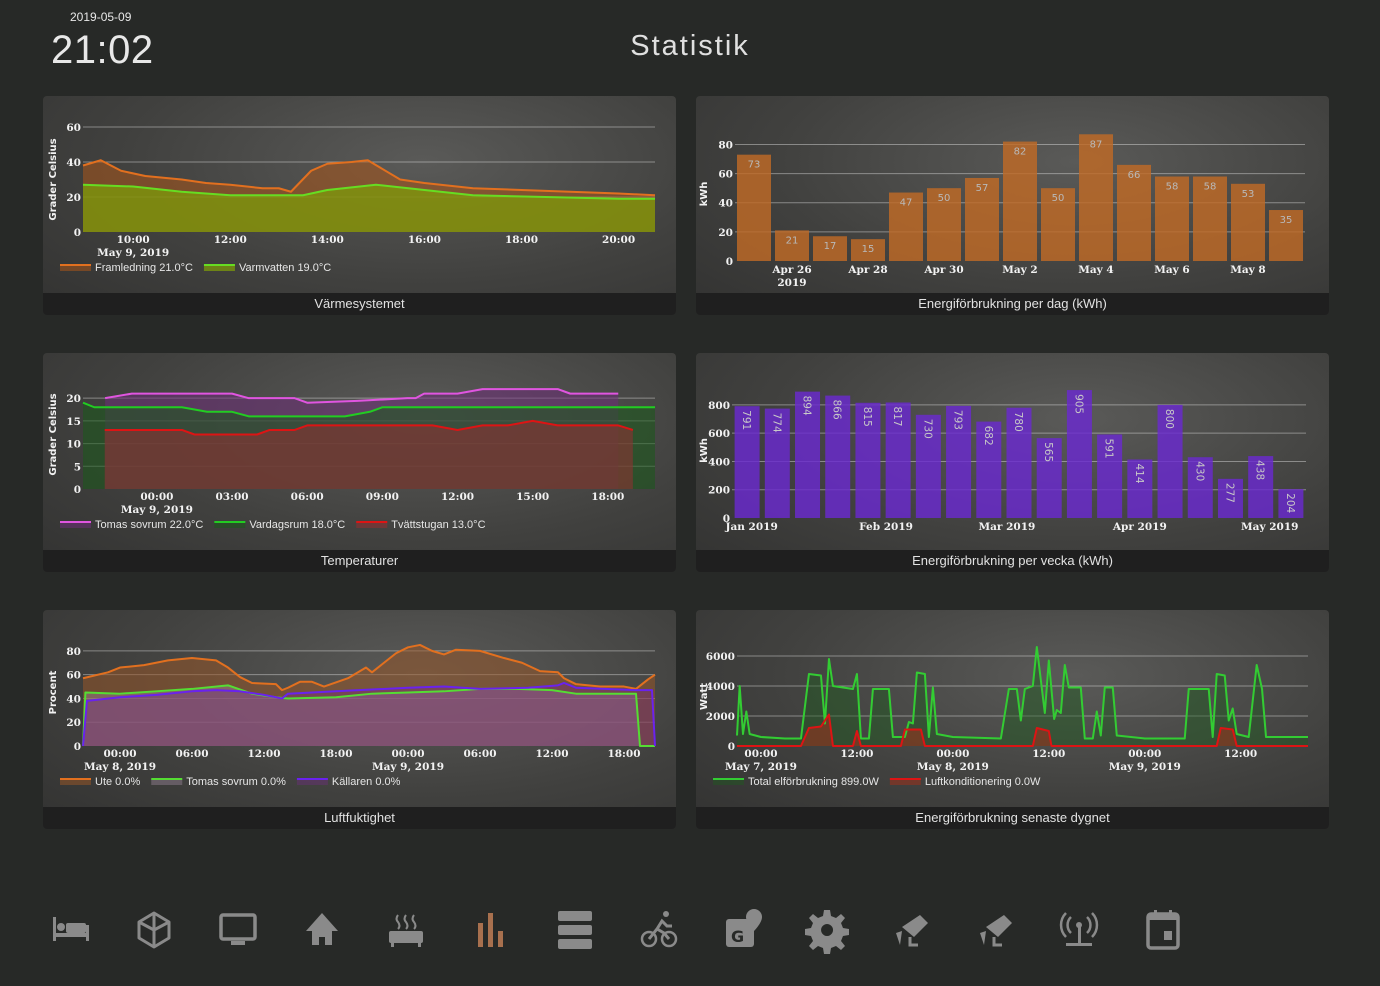  What do you see at coordinates (382, 497) in the screenshot?
I see `x-tick-label: 09:00` at bounding box center [382, 497].